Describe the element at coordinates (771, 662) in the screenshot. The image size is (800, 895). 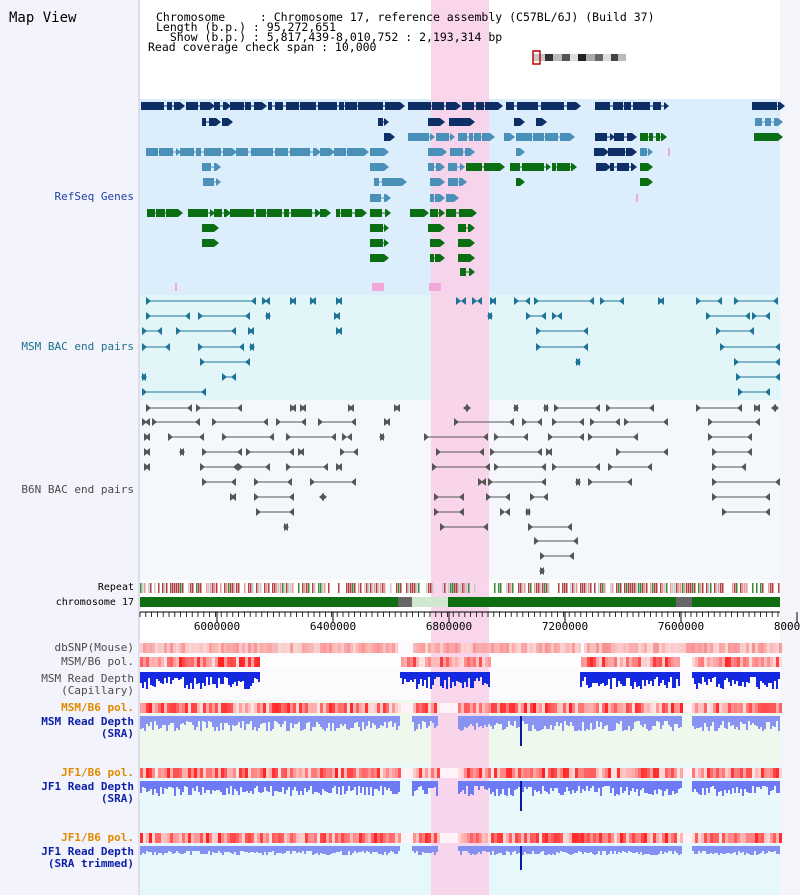
I see `msm-b6-pol-capillary-cell` at that location.